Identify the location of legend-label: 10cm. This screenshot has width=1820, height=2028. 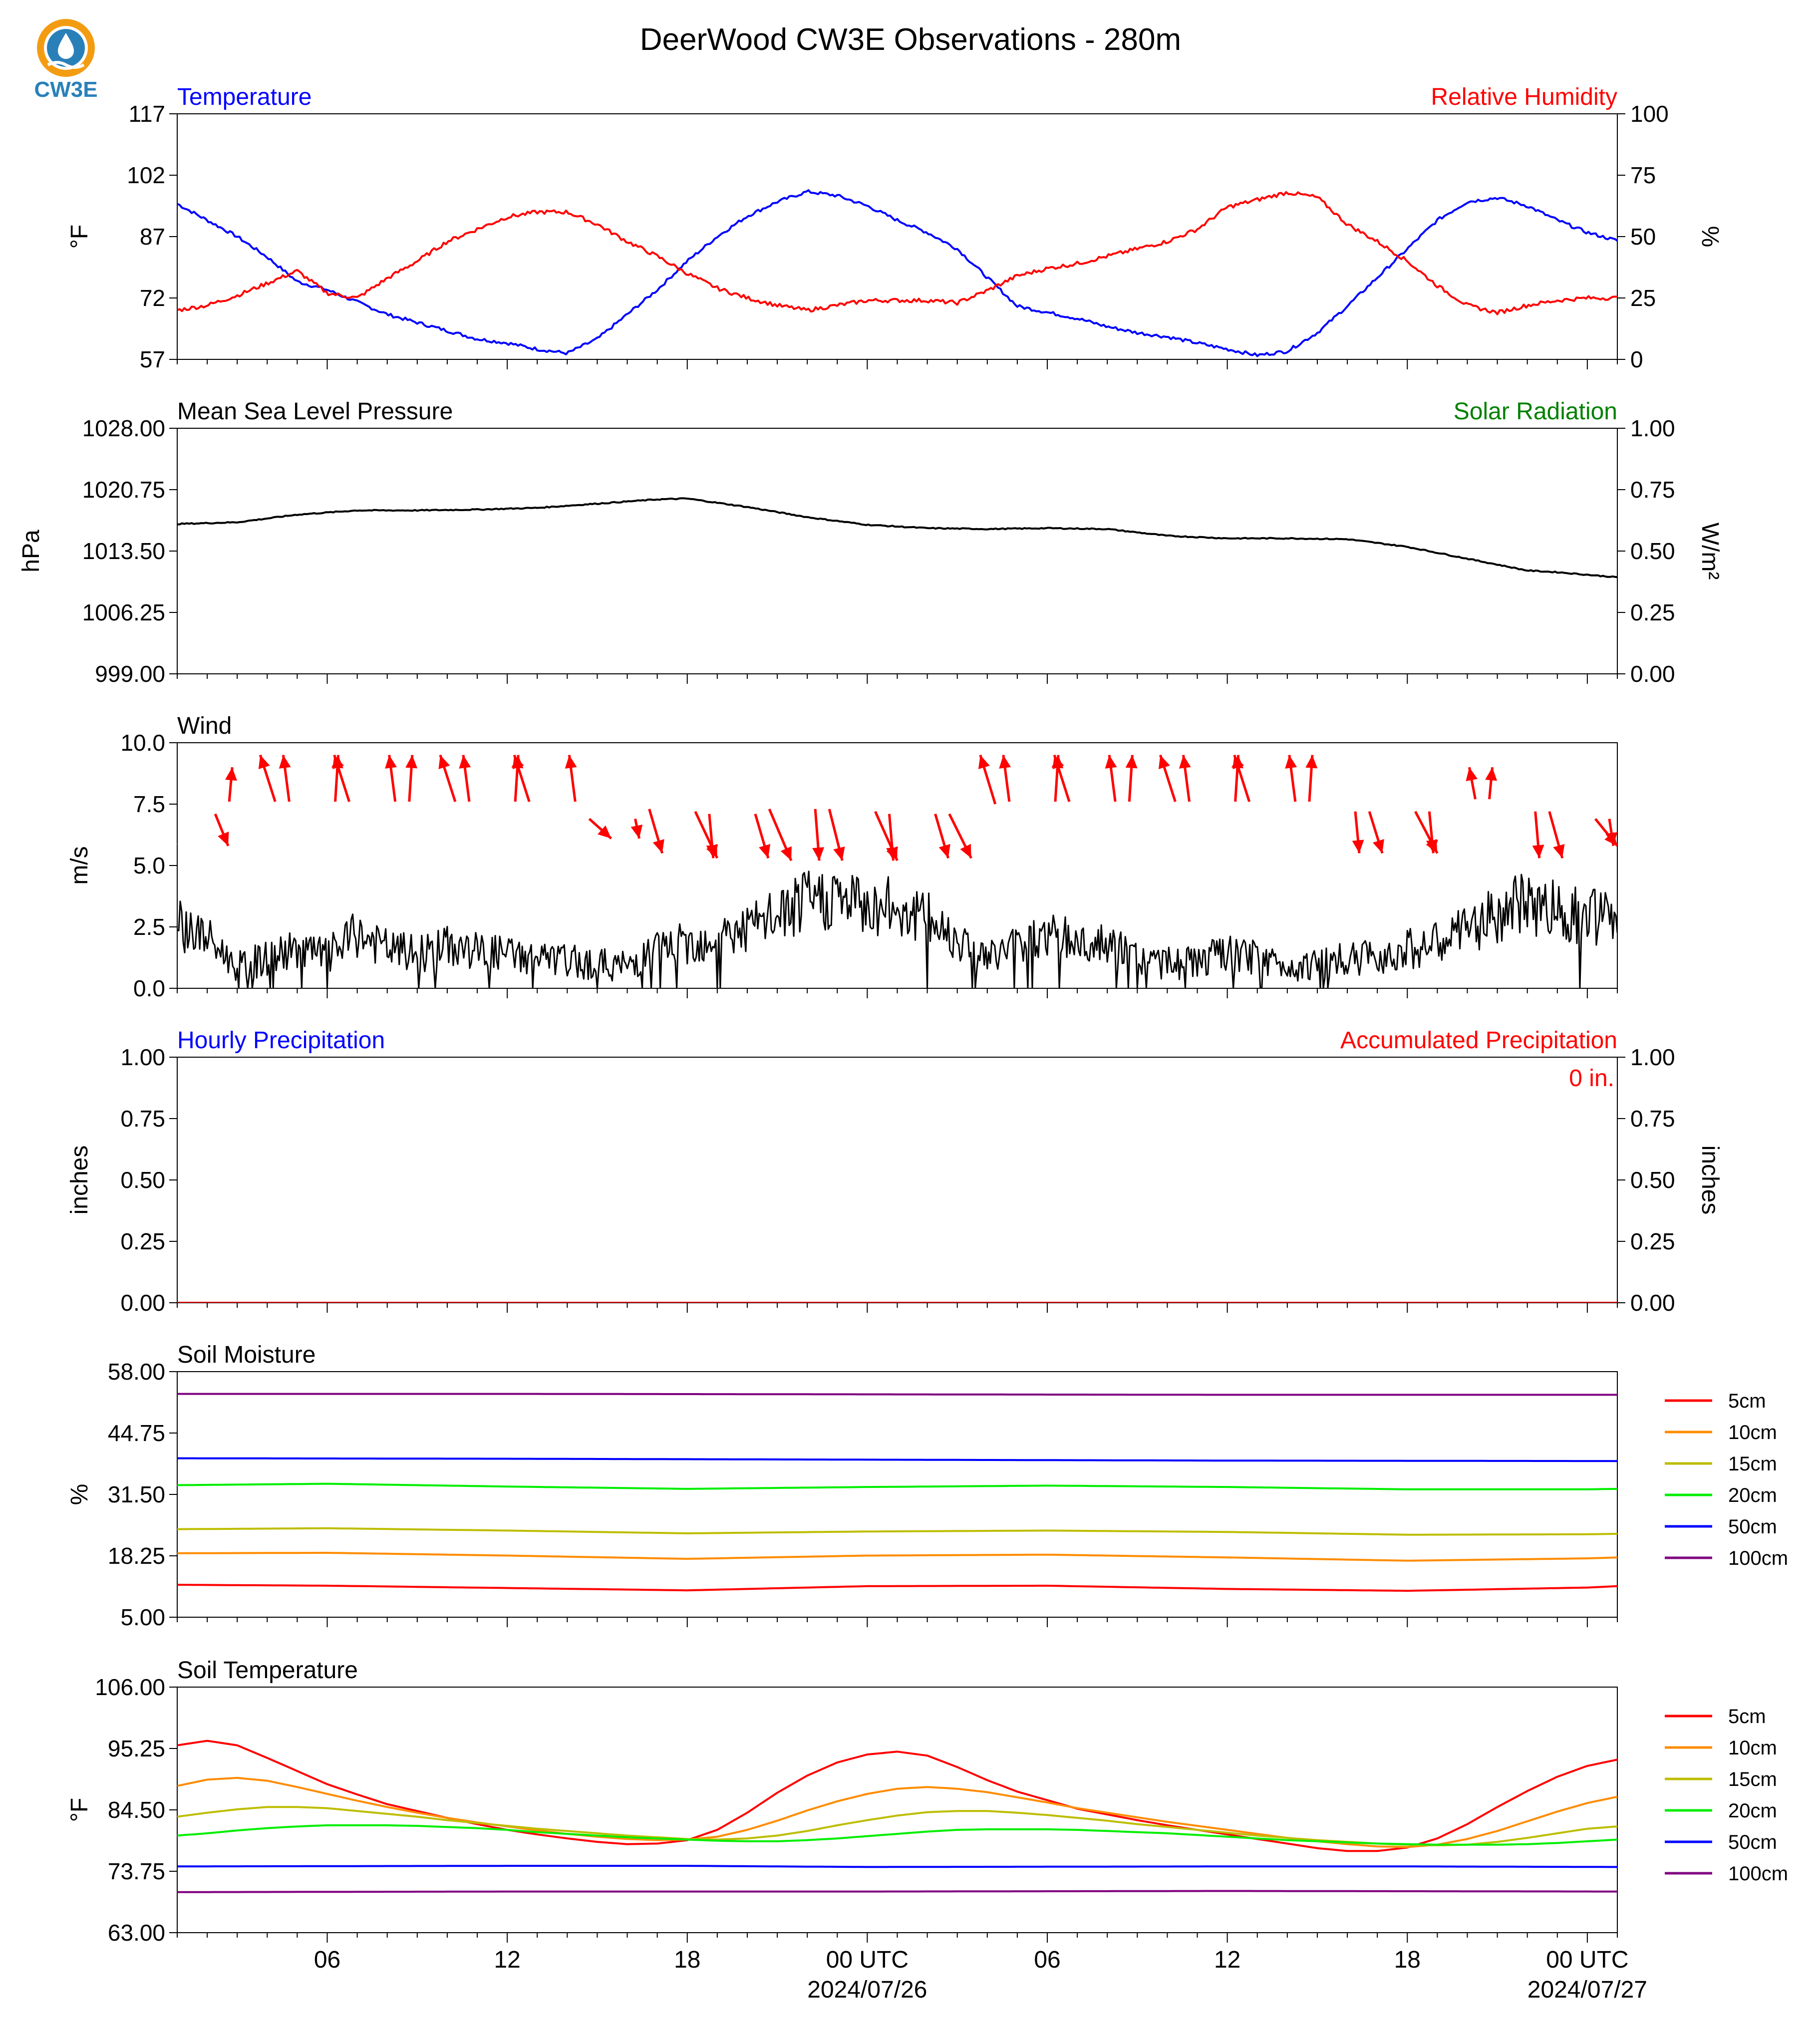
(1752, 1748).